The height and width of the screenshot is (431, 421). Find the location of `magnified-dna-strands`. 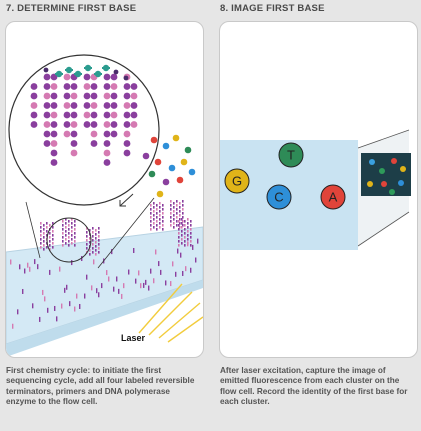

magnified-dna-strands is located at coordinates (84, 115).